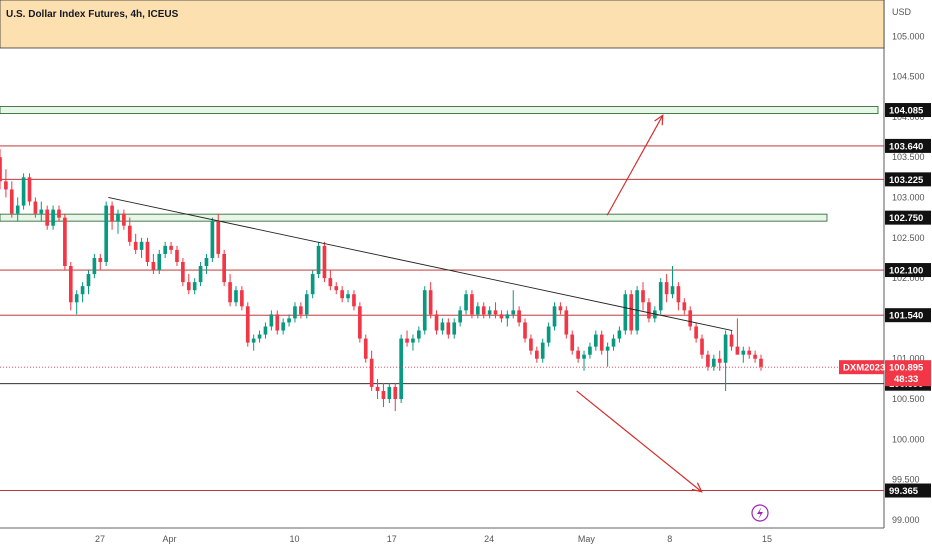 Image resolution: width=932 pixels, height=550 pixels. What do you see at coordinates (414, 217) in the screenshot?
I see `level-zone` at bounding box center [414, 217].